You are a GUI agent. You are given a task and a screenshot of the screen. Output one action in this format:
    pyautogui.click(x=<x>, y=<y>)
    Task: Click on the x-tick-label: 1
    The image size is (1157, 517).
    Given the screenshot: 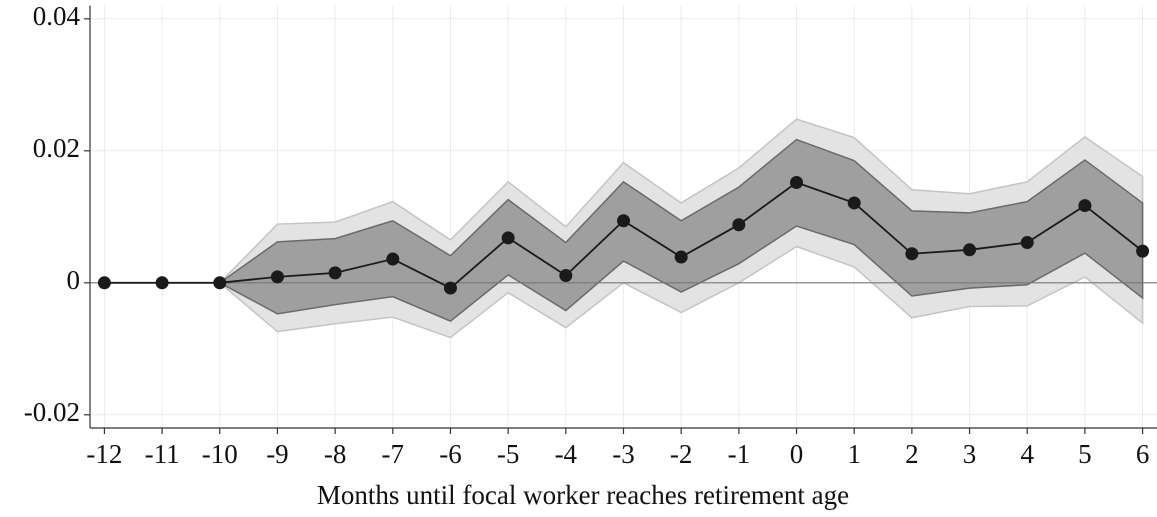 What is the action you would take?
    pyautogui.click(x=854, y=454)
    